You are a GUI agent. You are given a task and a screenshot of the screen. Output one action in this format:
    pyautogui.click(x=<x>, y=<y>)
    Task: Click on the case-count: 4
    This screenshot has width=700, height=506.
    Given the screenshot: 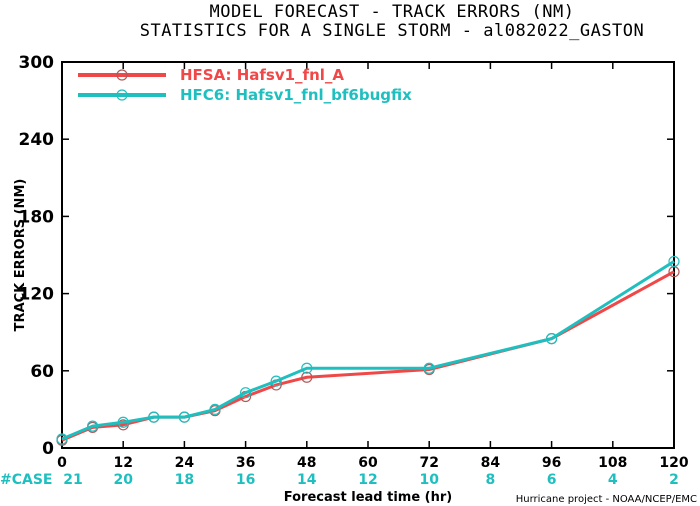 What is the action you would take?
    pyautogui.click(x=613, y=480)
    